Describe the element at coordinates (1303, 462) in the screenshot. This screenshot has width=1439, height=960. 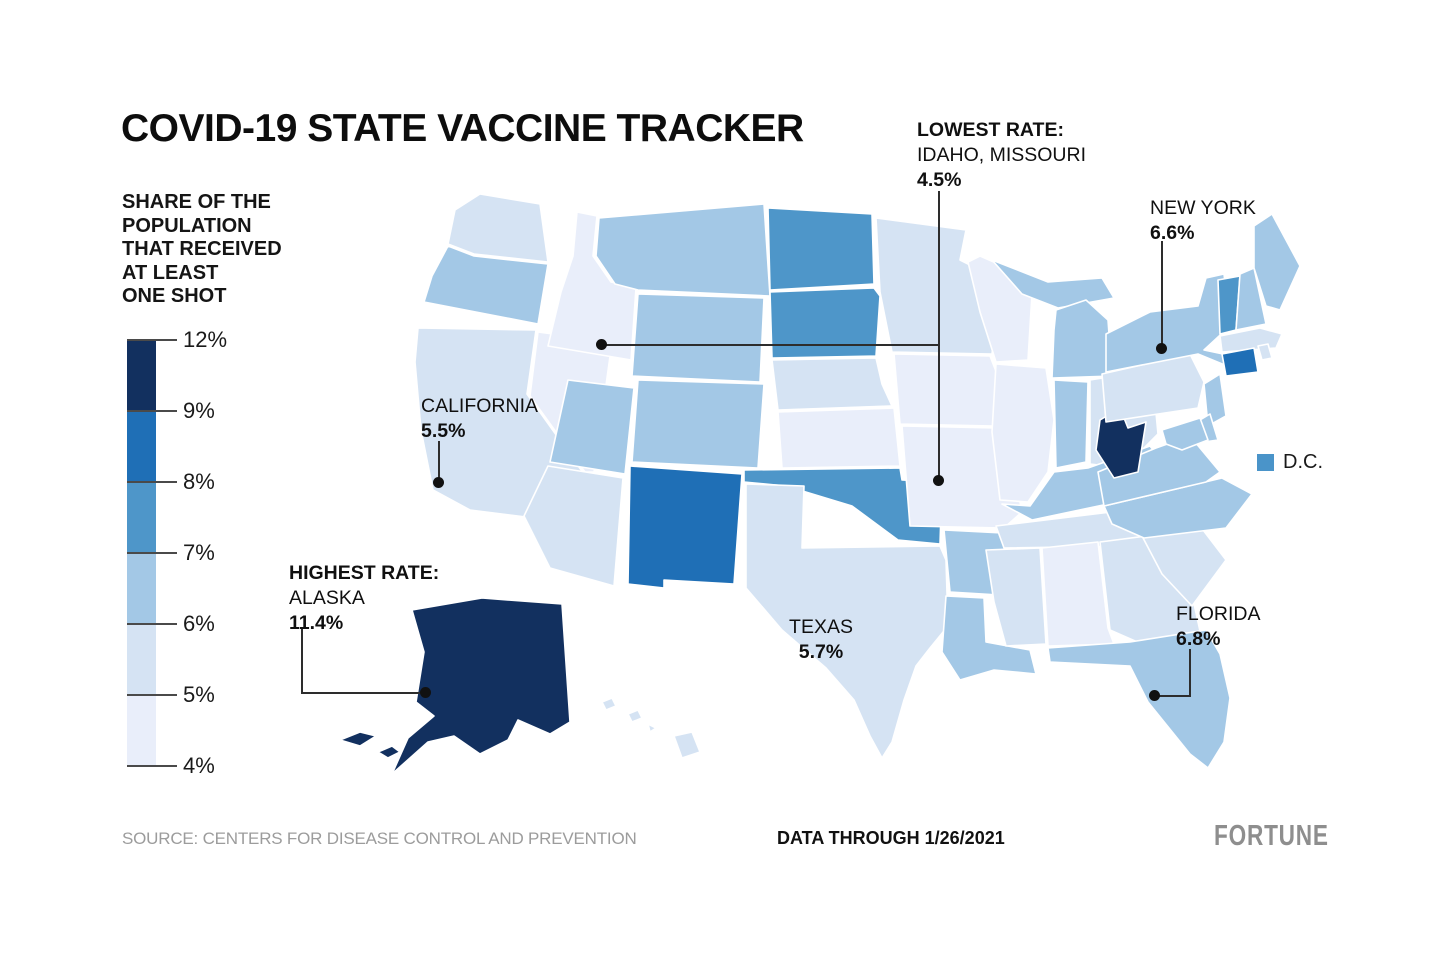
I see `dc-label: D.C.` at that location.